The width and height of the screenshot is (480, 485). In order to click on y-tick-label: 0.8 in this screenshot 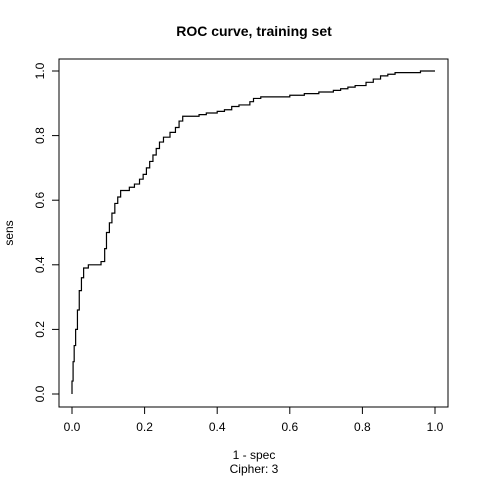, I will do `click(40, 135)`.